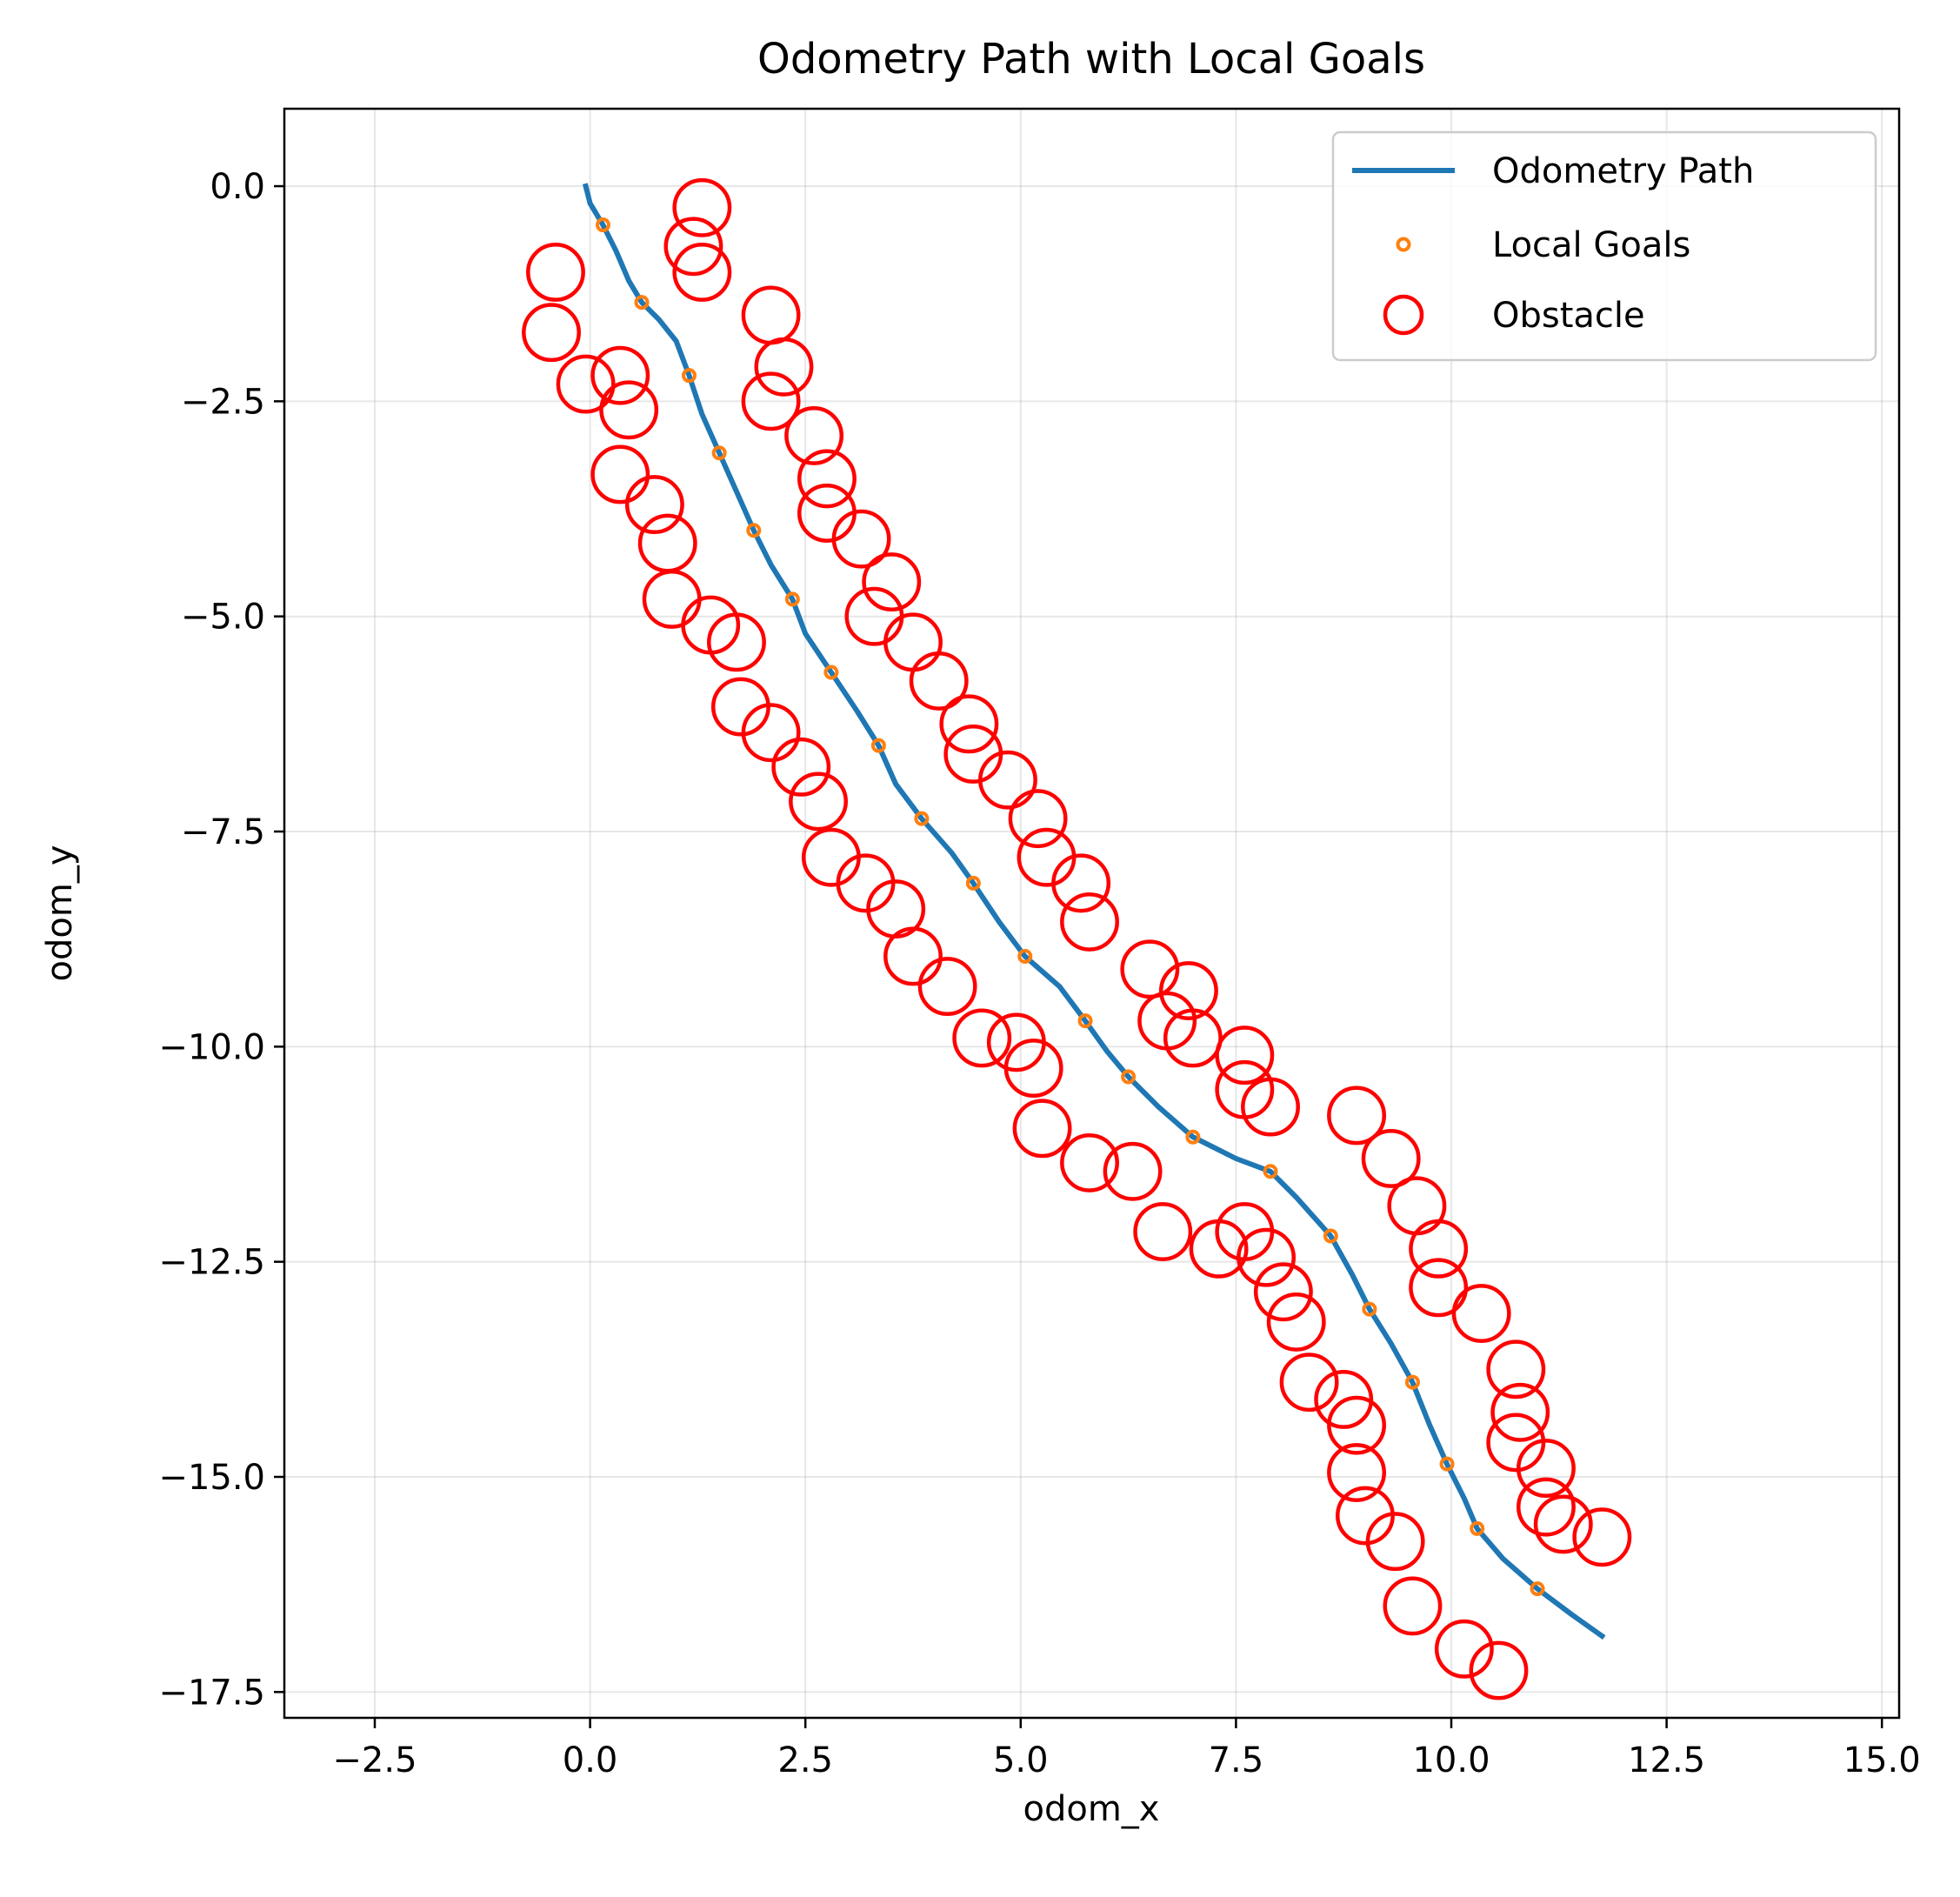  I want to click on x-tick-label: 2.5, so click(805, 1760).